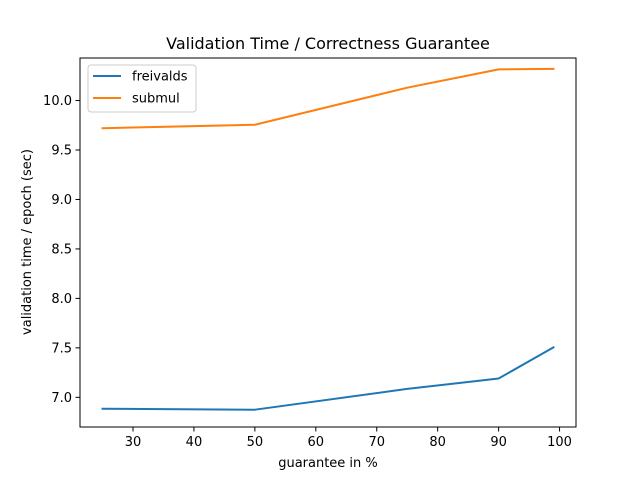 The height and width of the screenshot is (480, 640). I want to click on x-tick-label: 100, so click(559, 442).